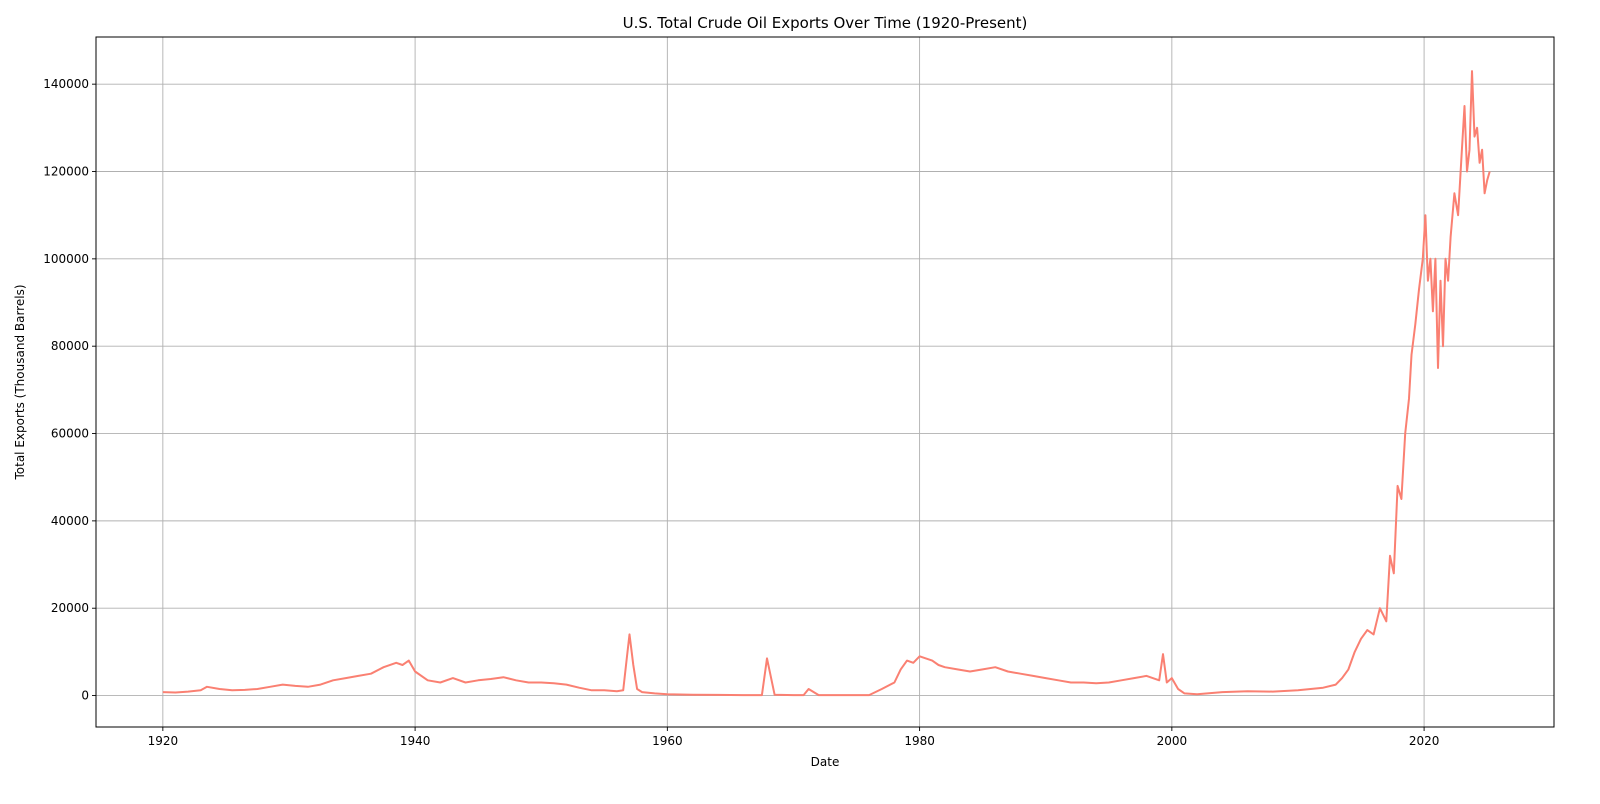 Image resolution: width=1600 pixels, height=804 pixels. Describe the element at coordinates (70, 608) in the screenshot. I see `y-tick-label: 20000` at that location.